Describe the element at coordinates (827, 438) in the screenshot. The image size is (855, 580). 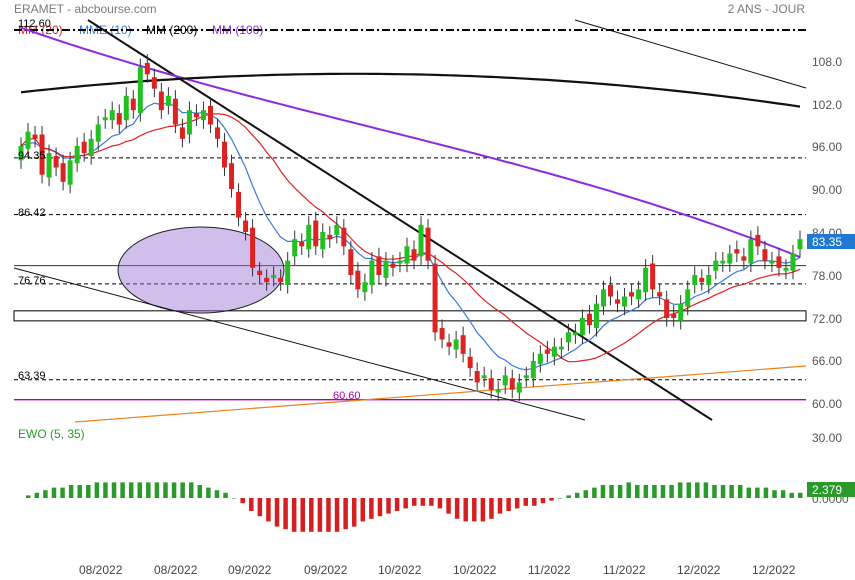
I see `ewo-axis-tick: 30.00` at that location.